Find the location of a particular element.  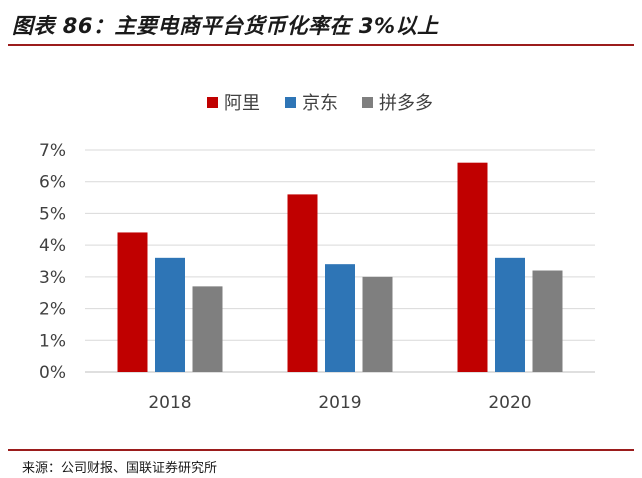

x-tick-label: 2019 is located at coordinates (339, 403).